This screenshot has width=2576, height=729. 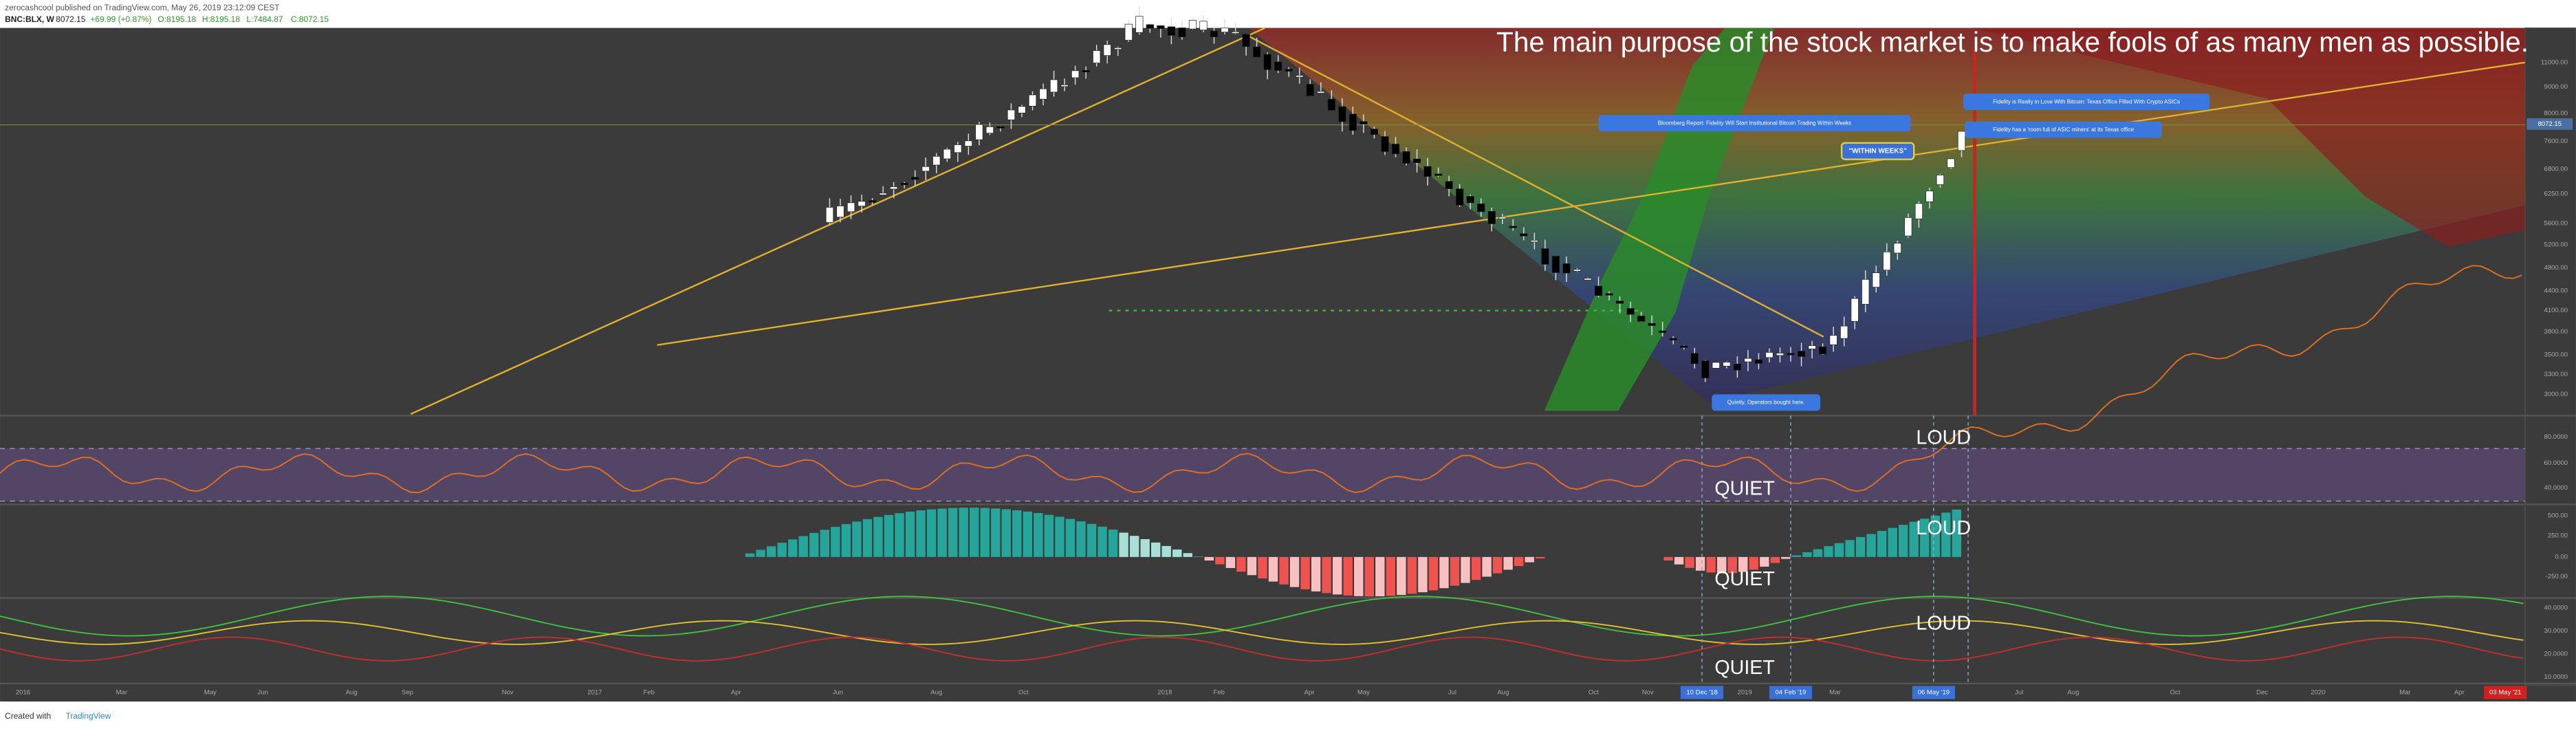 I want to click on date-label: Oct, so click(x=1023, y=692).